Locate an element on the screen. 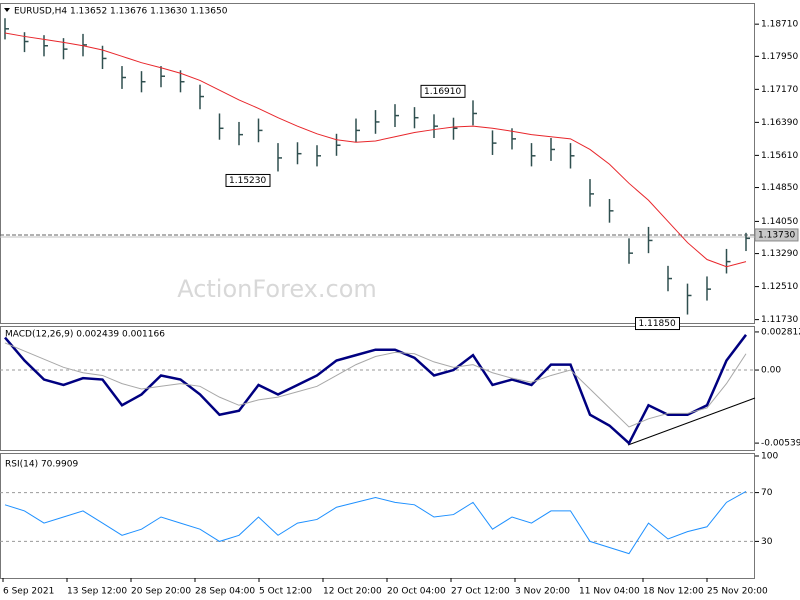  x-tick-label: 3 Nov 20:00 is located at coordinates (542, 592).